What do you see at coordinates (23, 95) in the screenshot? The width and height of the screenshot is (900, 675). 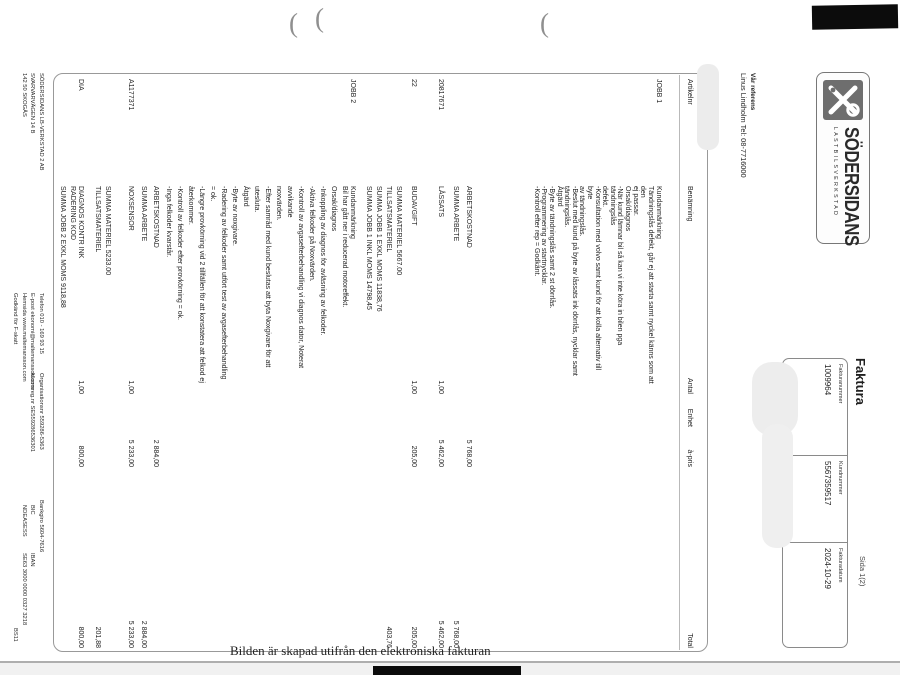 I see `footer-text: 142 50 SKOGÅS` at bounding box center [23, 95].